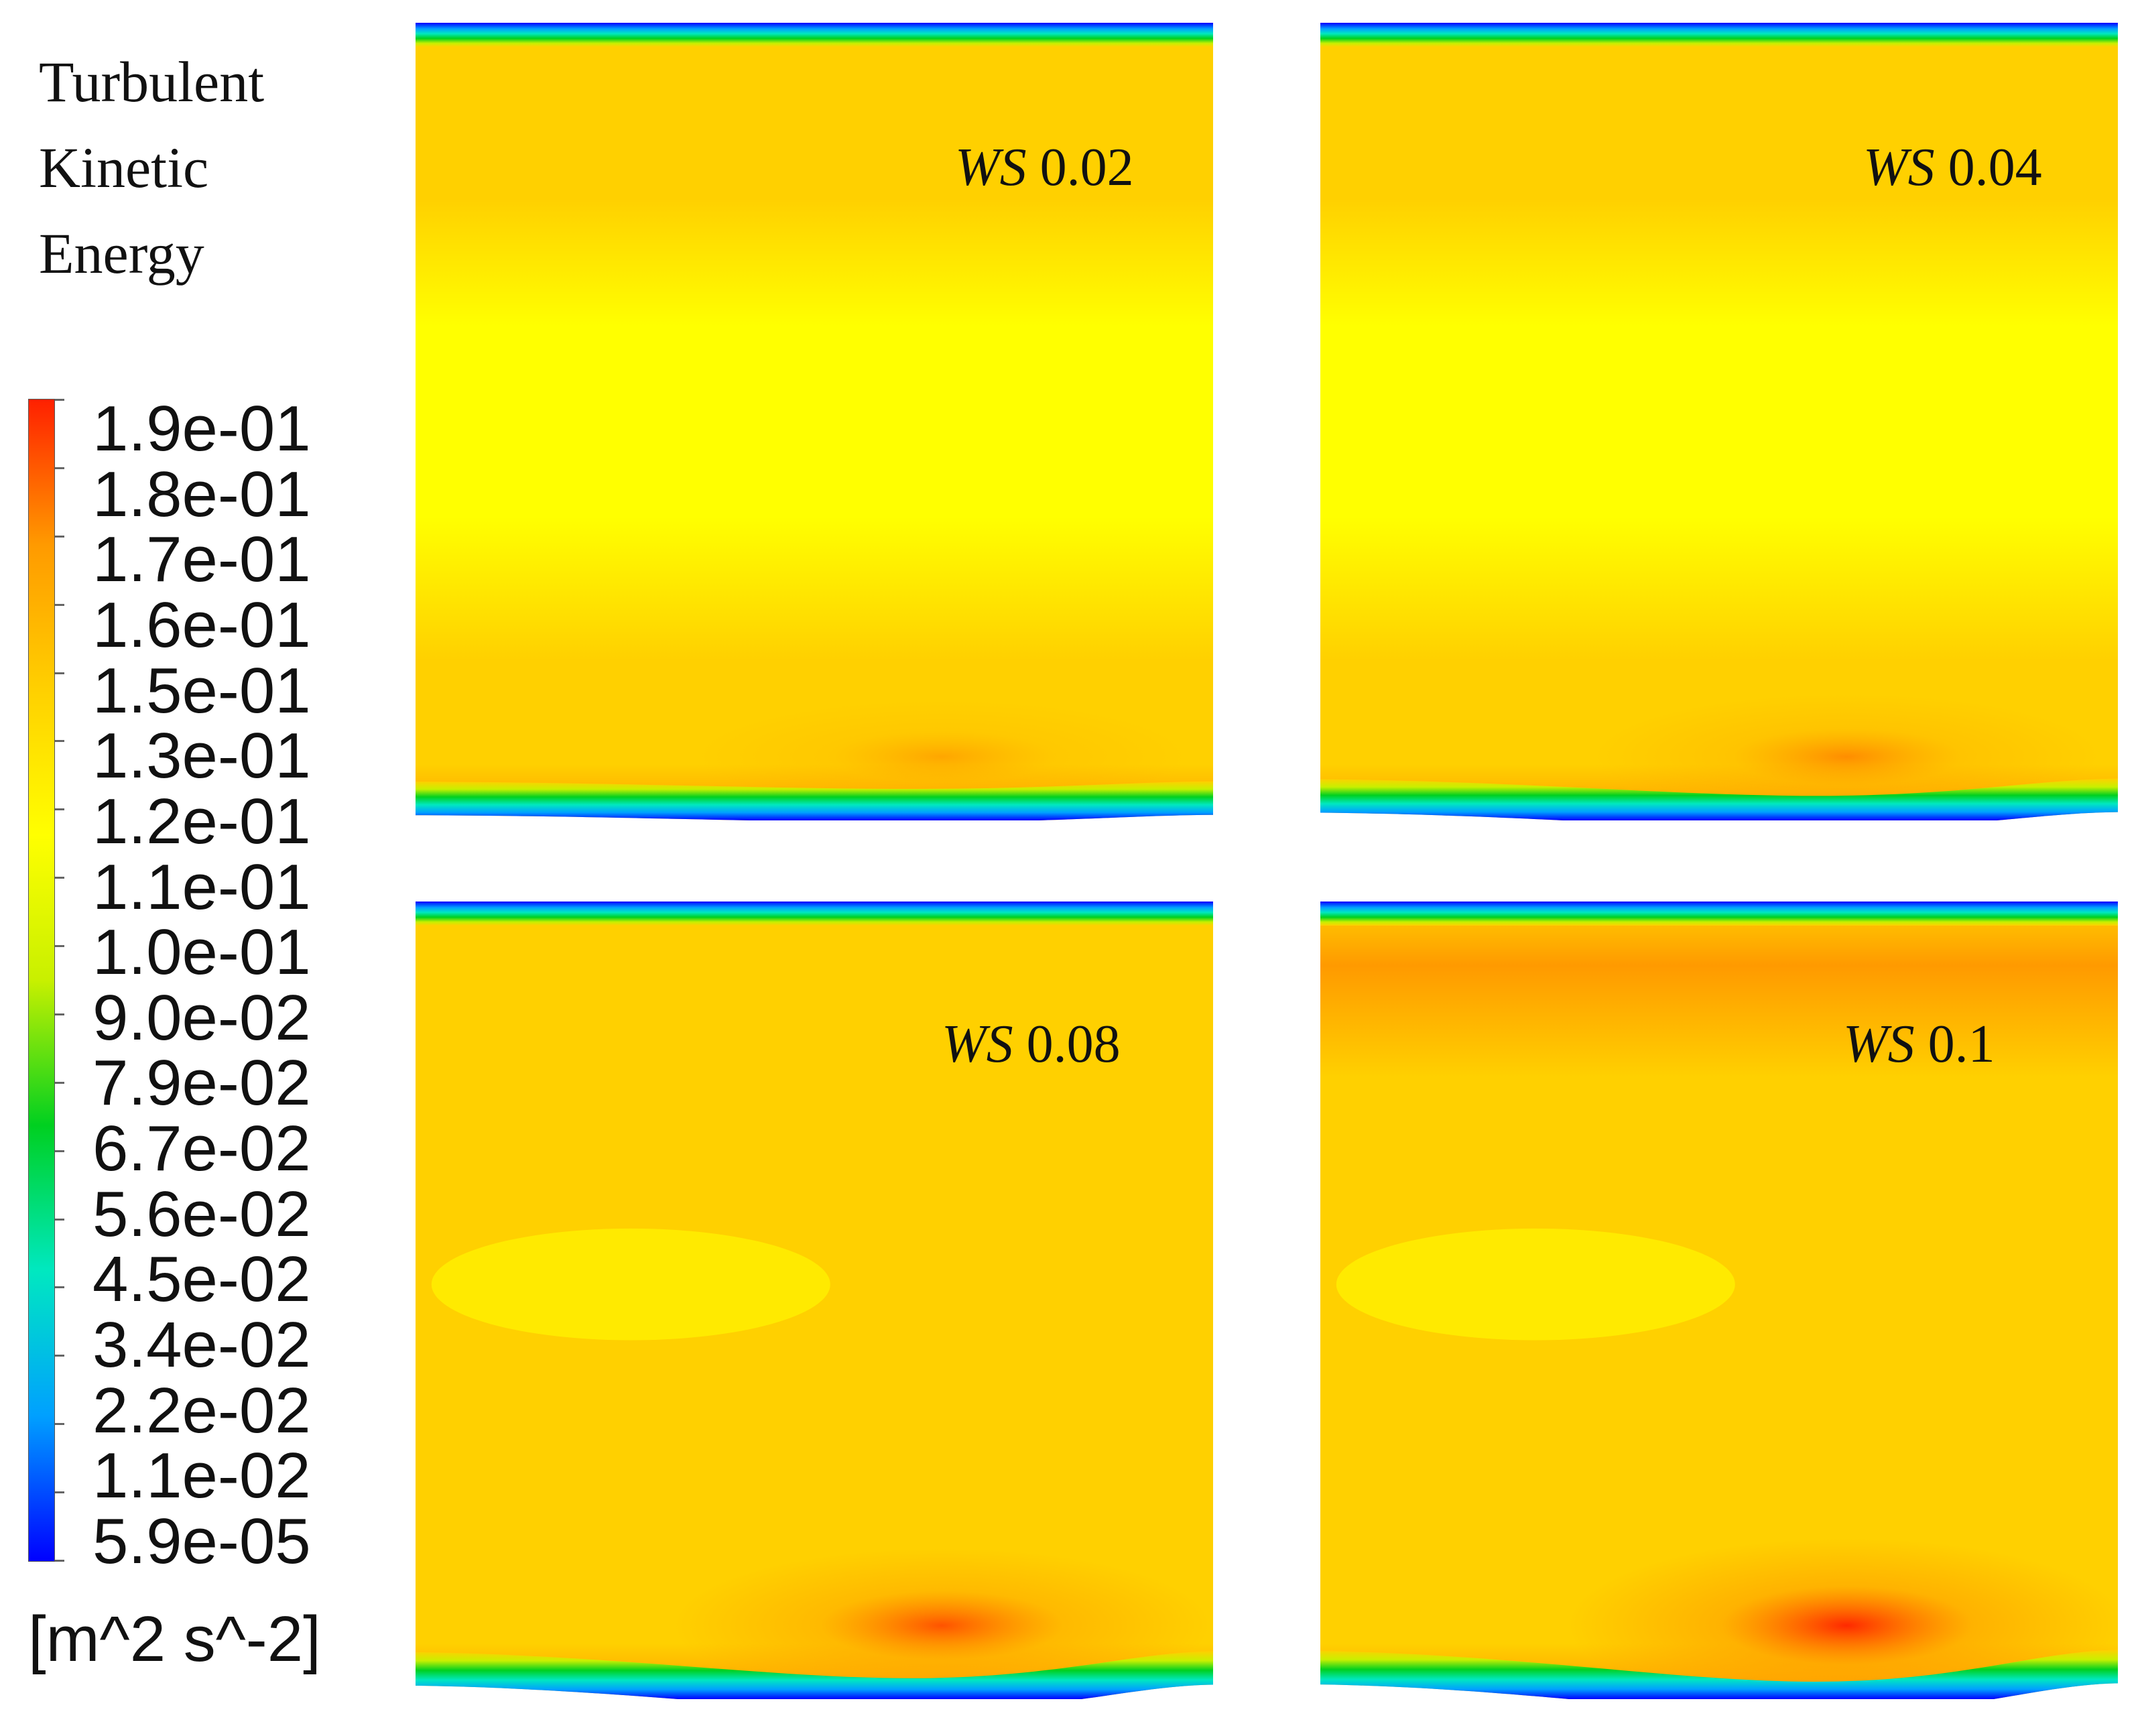  What do you see at coordinates (201, 821) in the screenshot?
I see `colorbar-tick-label: 1.2e-01` at bounding box center [201, 821].